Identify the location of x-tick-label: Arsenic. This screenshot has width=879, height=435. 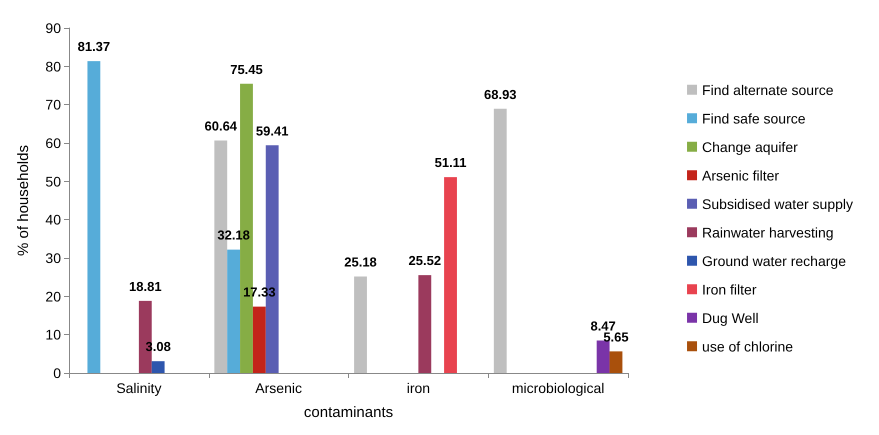
(278, 388).